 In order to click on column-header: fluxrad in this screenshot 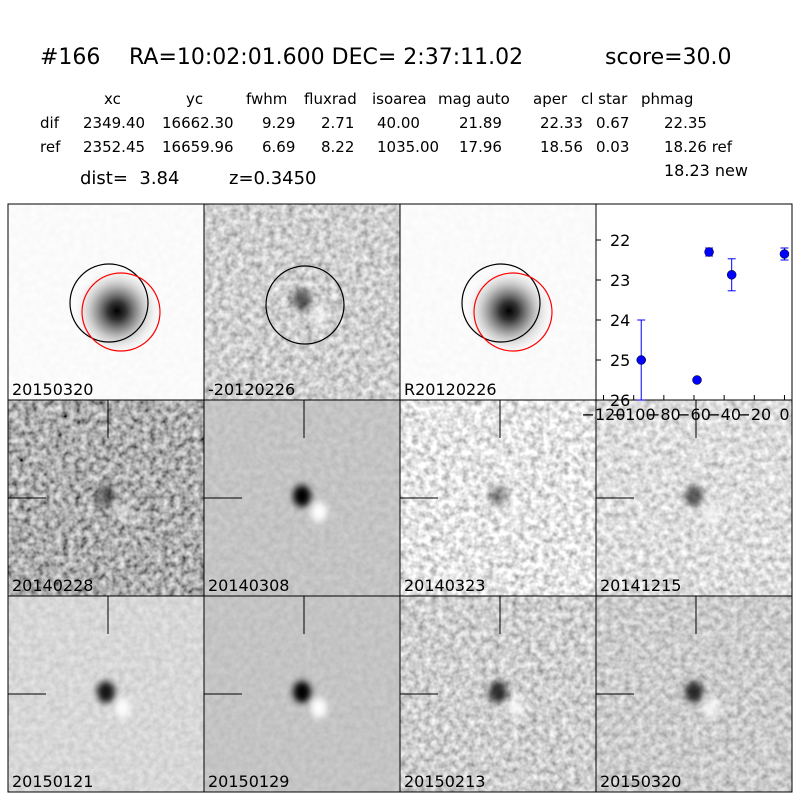, I will do `click(330, 99)`.